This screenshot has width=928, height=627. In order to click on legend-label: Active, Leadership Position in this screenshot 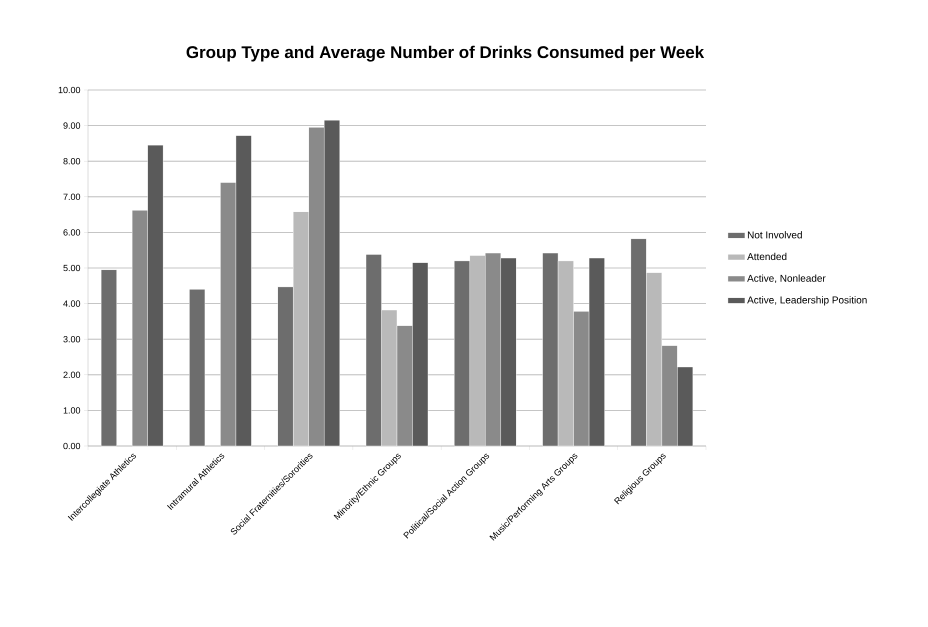, I will do `click(807, 301)`.